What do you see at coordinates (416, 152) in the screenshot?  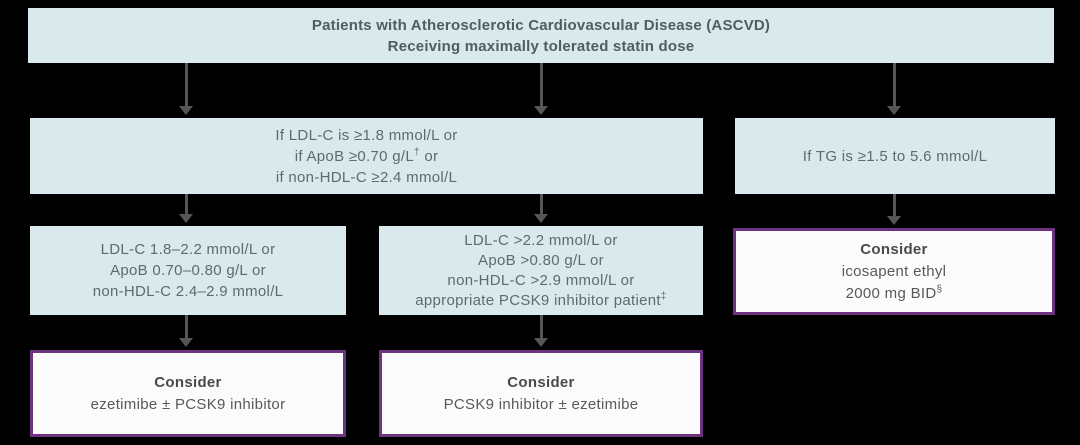 I see `dagger-symbol: †` at bounding box center [416, 152].